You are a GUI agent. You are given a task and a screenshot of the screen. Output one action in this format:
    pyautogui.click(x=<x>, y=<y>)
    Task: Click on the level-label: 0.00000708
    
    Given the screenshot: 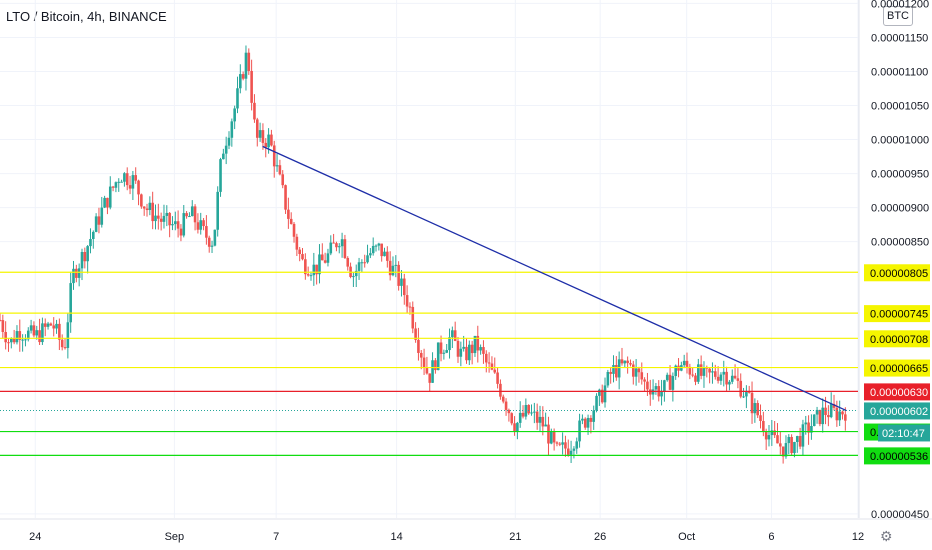 What is the action you would take?
    pyautogui.click(x=899, y=340)
    